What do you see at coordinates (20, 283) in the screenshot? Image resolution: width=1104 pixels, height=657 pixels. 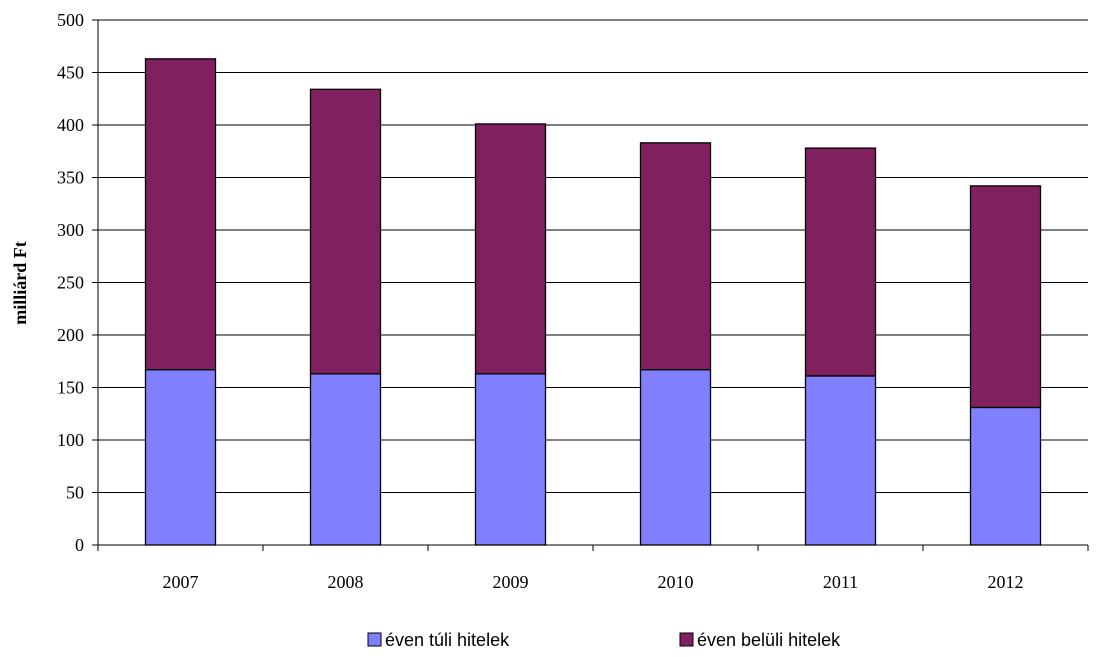 I see `y-axis-label: milliárd Ft` at bounding box center [20, 283].